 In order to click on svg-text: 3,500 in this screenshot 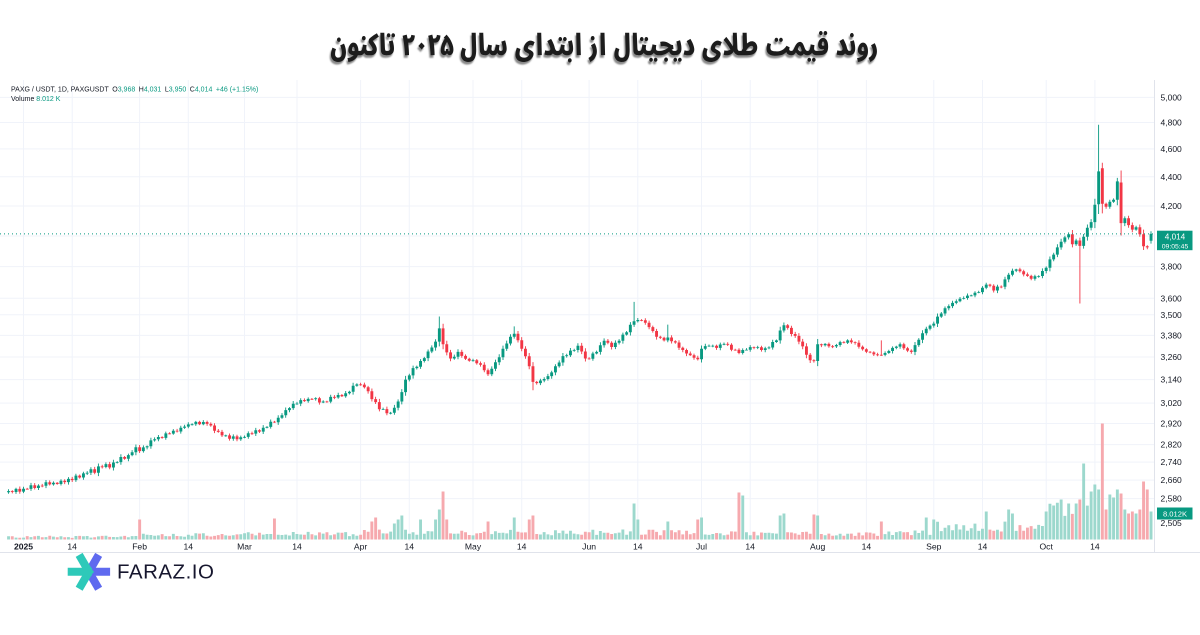, I will do `click(1172, 315)`.